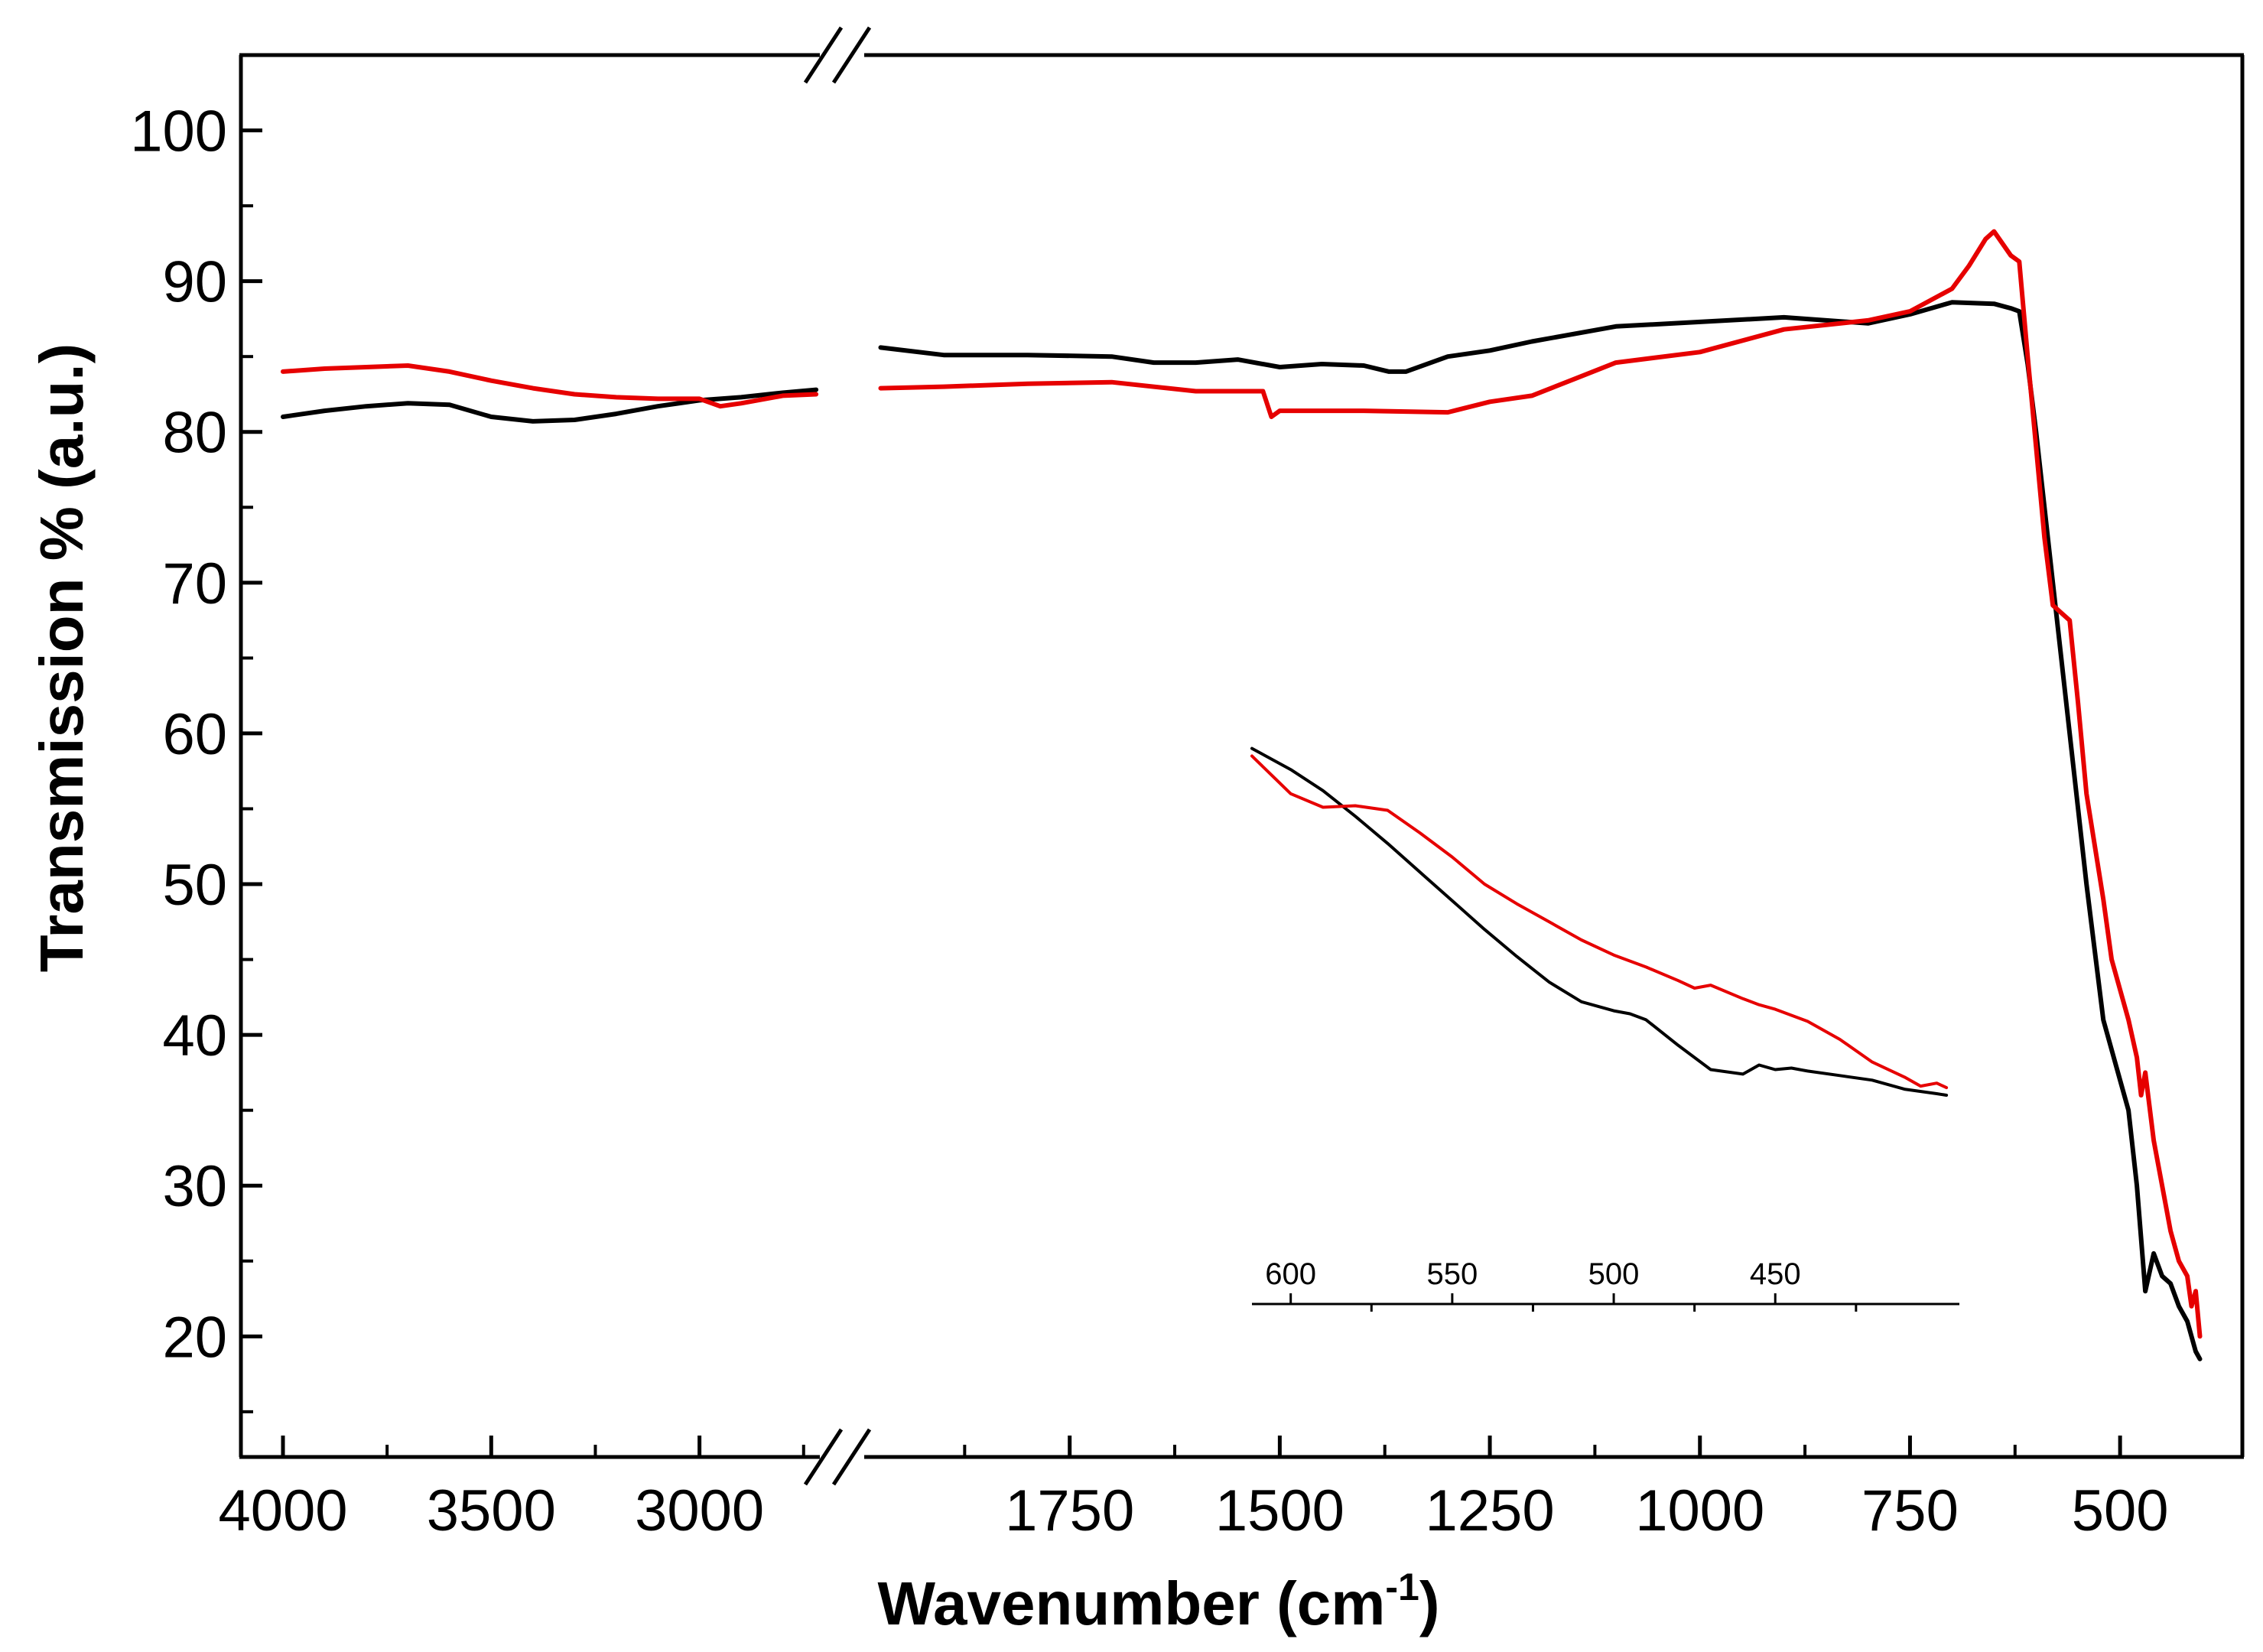 This screenshot has height=1652, width=2263. Describe the element at coordinates (194, 283) in the screenshot. I see `y-tick-label-90: 90` at that location.